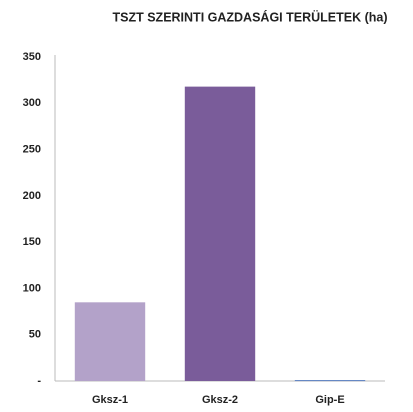  What do you see at coordinates (32, 196) in the screenshot?
I see `y-tick-label: 200` at bounding box center [32, 196].